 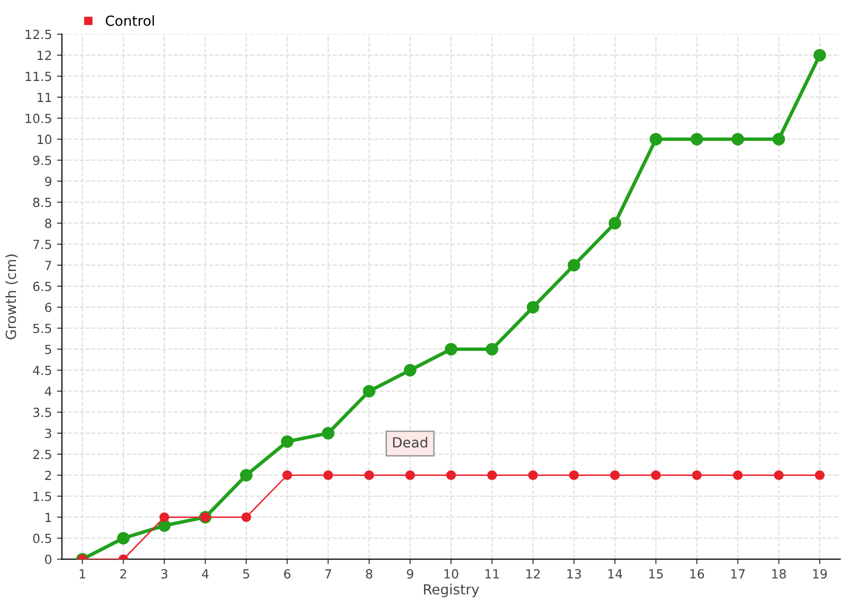 What do you see at coordinates (42, 329) in the screenshot?
I see `y-tick-label: 5.5` at bounding box center [42, 329].